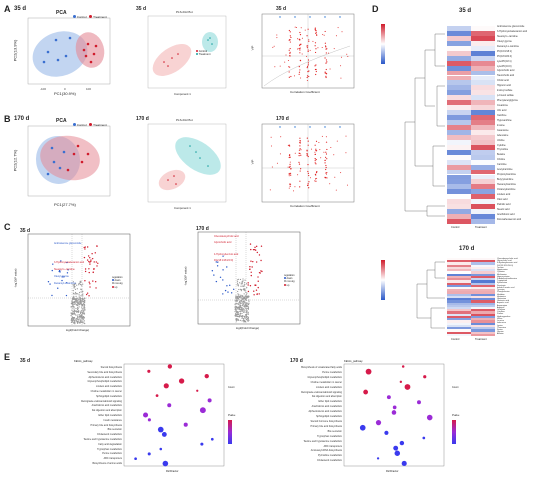 Image resolution: width=550 pixels, height=482 pixels. What do you see at coordinates (224, 260) in the screenshot?
I see `annotation: DG(18:1/18:2/0:0)` at bounding box center [224, 260].